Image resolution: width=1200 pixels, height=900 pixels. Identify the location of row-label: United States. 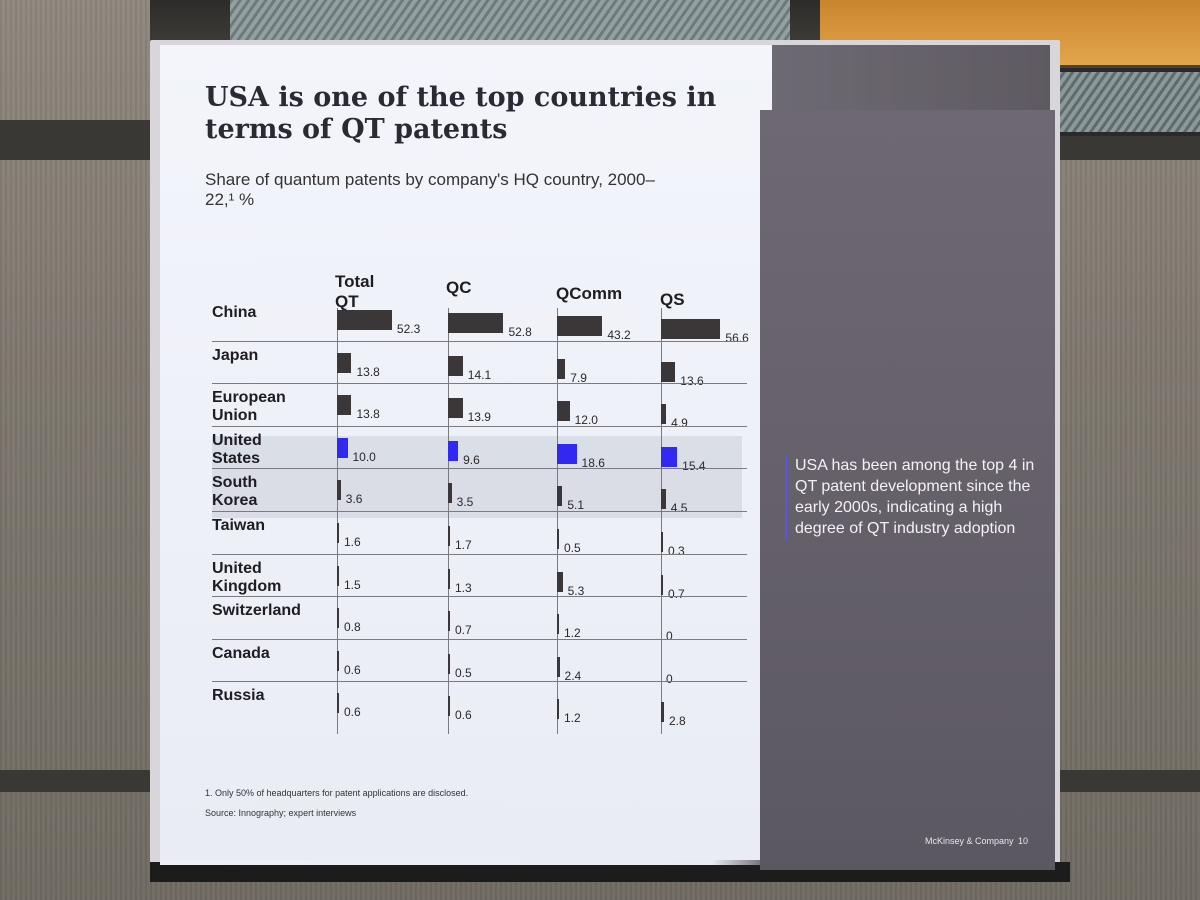
(237, 449).